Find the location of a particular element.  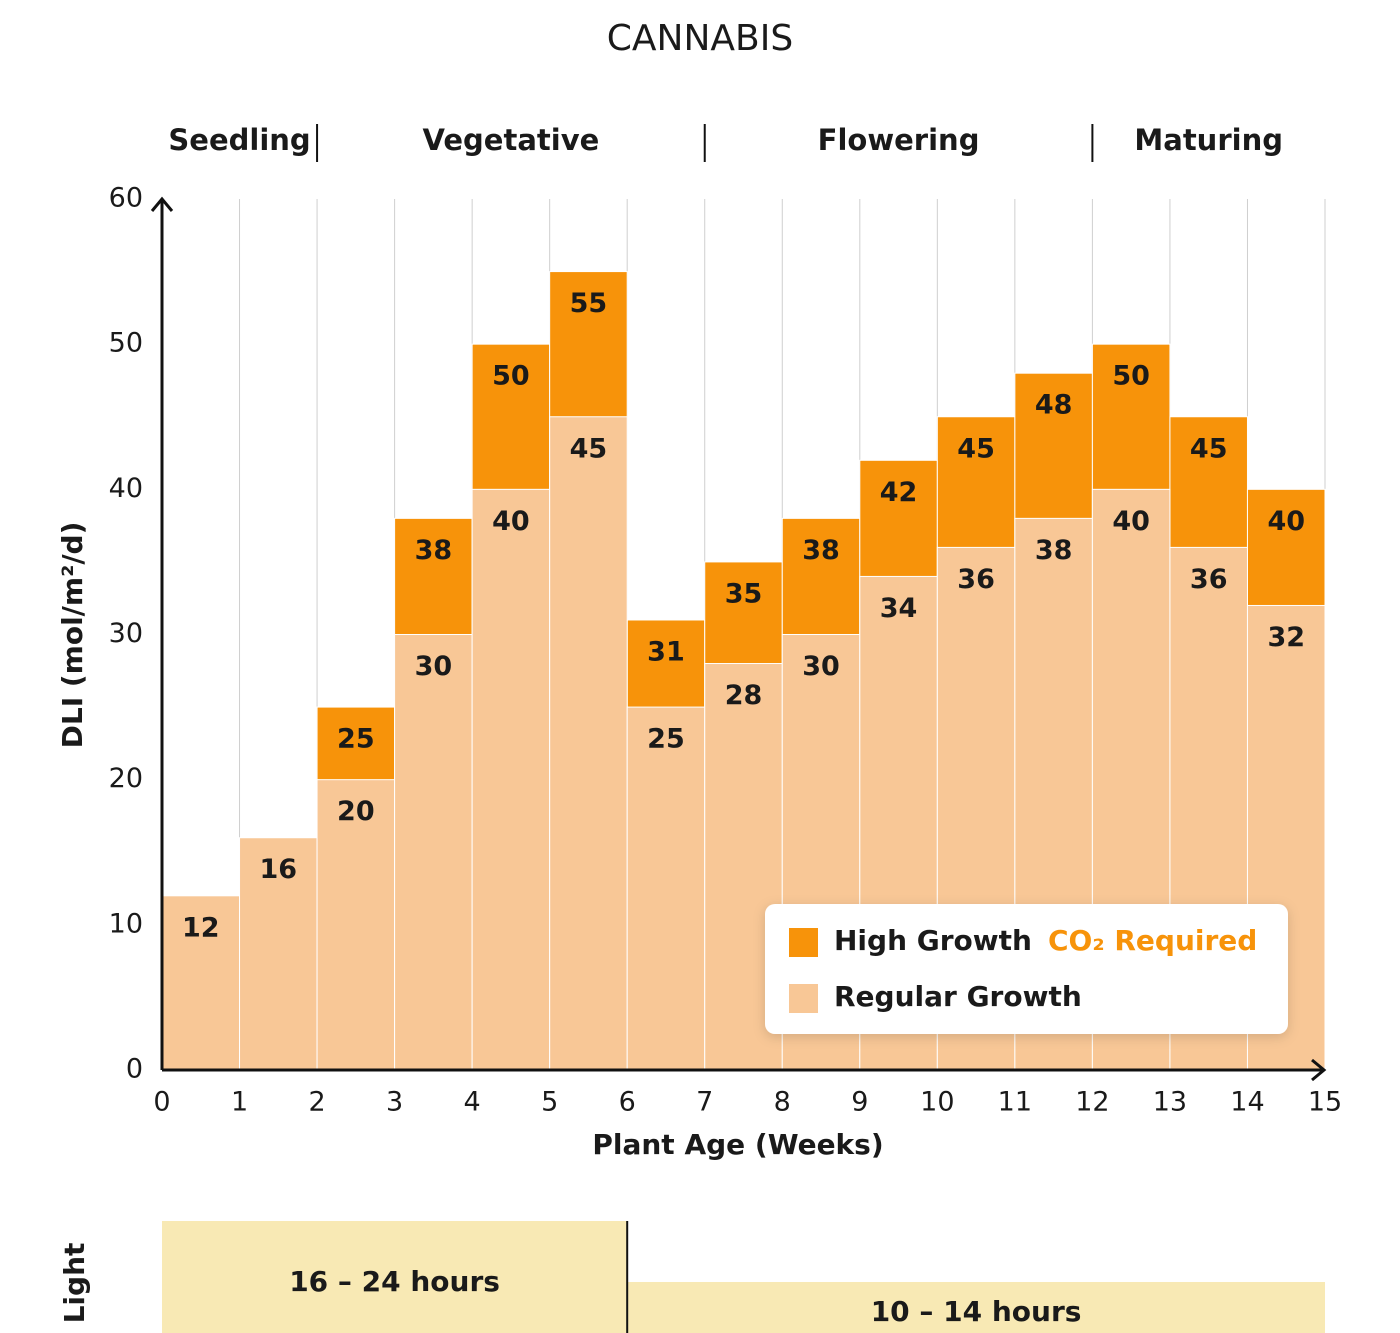

light-label: 16 – 24 hours is located at coordinates (394, 1281).